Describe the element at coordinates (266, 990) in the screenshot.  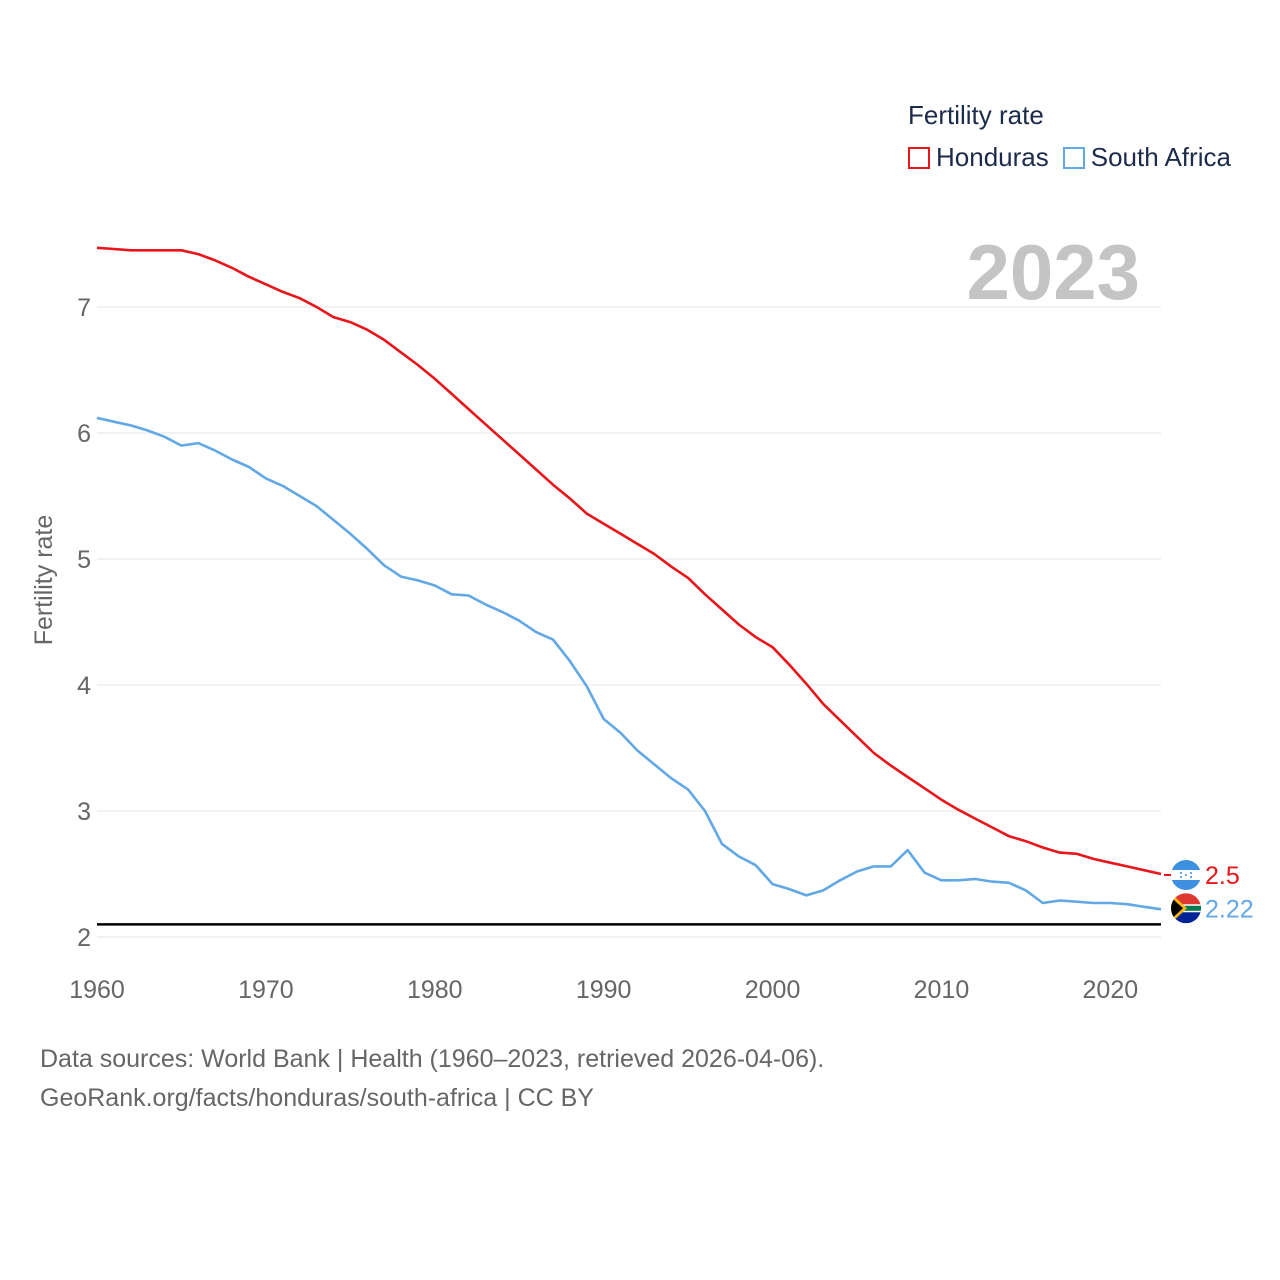
I see `x-tick-label: 1970` at that location.